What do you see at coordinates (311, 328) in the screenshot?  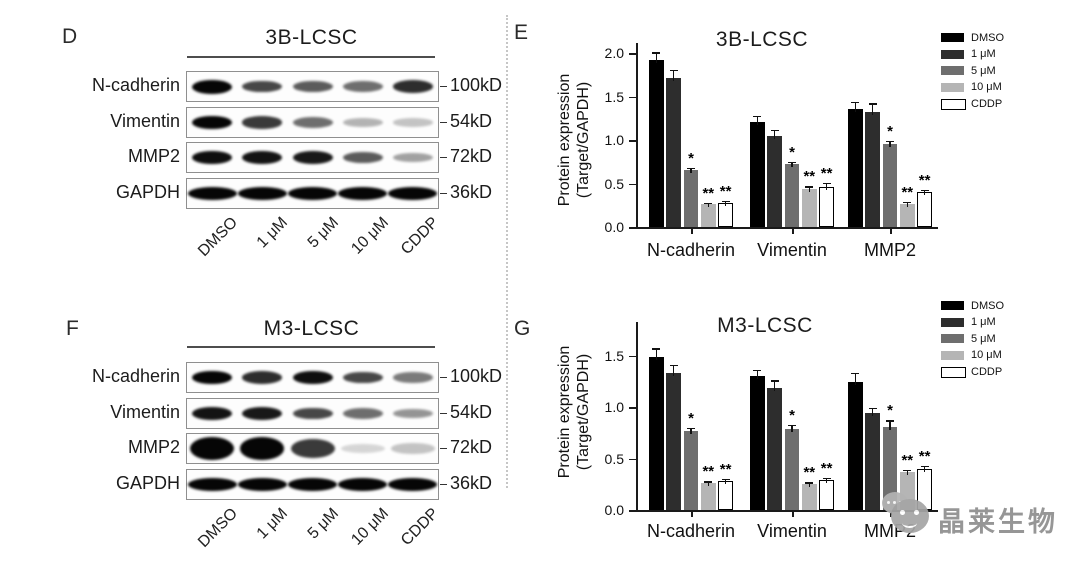 I see `blot-title-m3-lcsc: M3-LCSC` at bounding box center [311, 328].